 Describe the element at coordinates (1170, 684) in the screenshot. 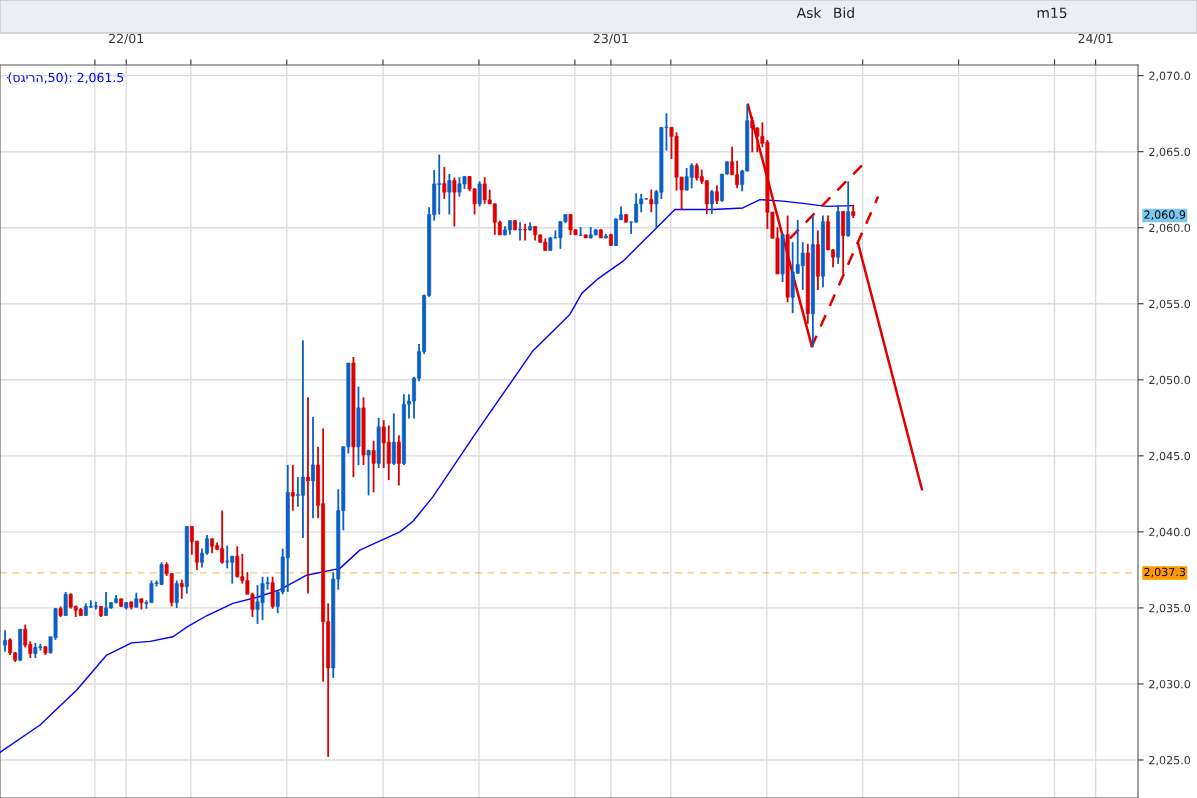

I see `y-tick-label: 2,030.0` at that location.